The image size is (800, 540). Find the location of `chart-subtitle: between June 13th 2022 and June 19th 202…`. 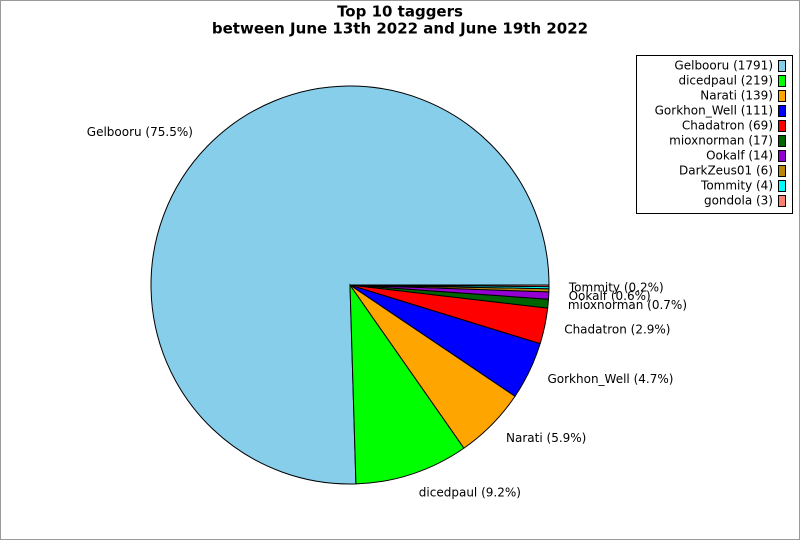

chart-subtitle: between June 13th 2022 and June 19th 202… is located at coordinates (400, 29).